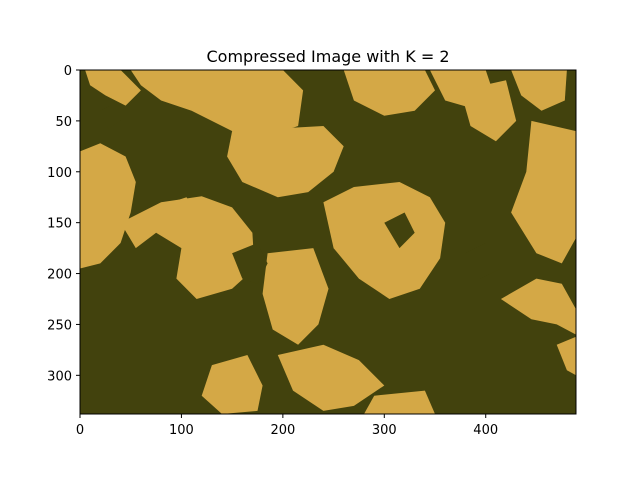  What do you see at coordinates (80, 430) in the screenshot?
I see `x-tick-label: 0` at bounding box center [80, 430].